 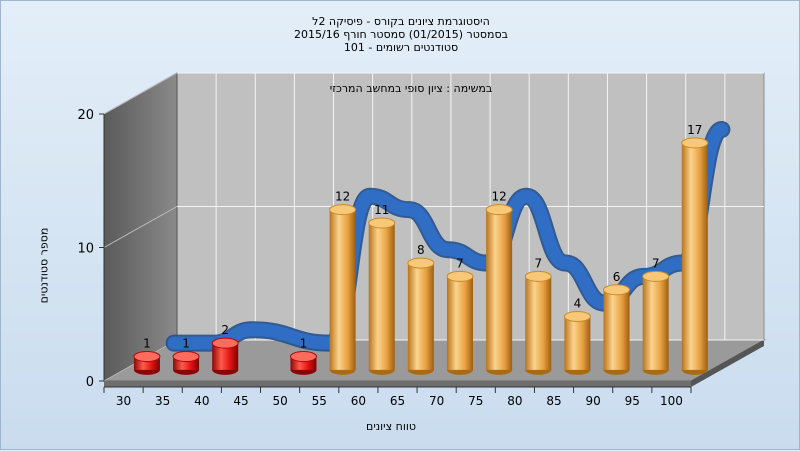 What do you see at coordinates (358, 401) in the screenshot?
I see `x-tick-label: 60` at bounding box center [358, 401].